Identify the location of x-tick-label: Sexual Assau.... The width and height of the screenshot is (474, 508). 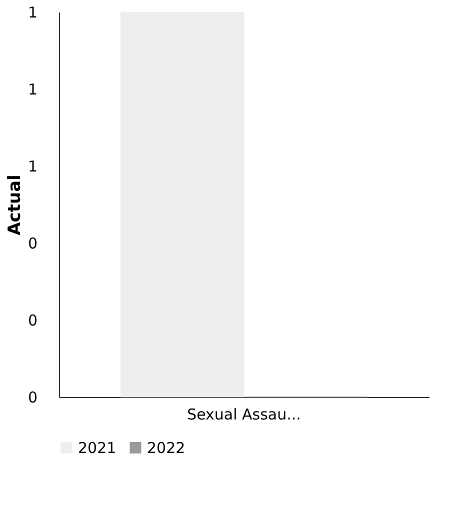
(244, 415).